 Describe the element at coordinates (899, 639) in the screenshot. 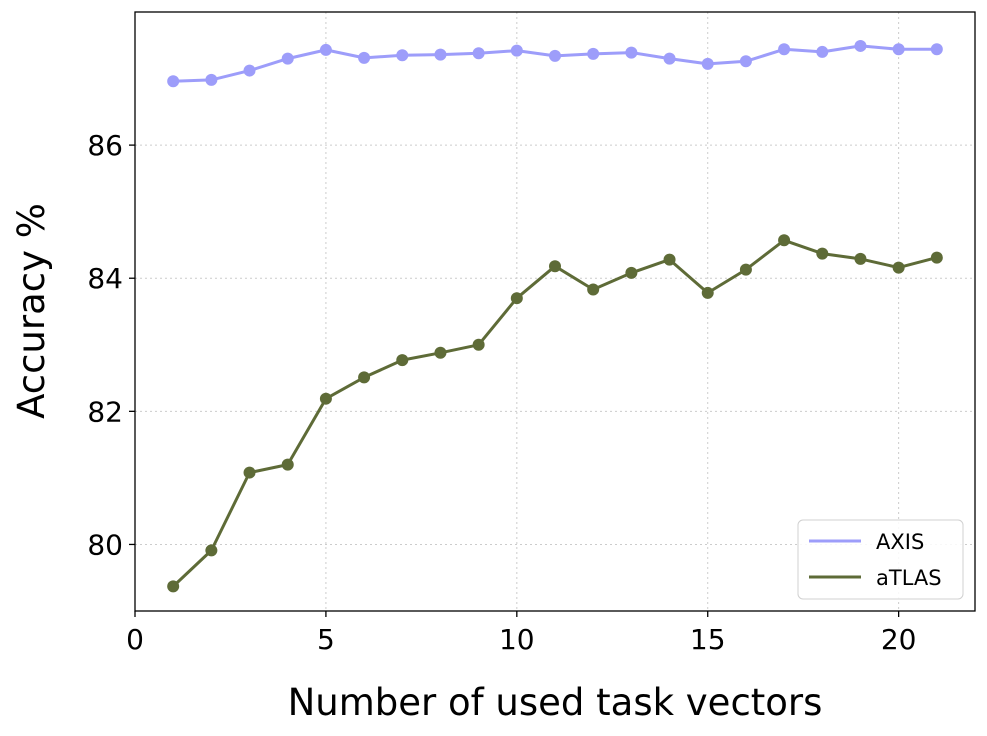

I see `x-tick-label: 20` at that location.